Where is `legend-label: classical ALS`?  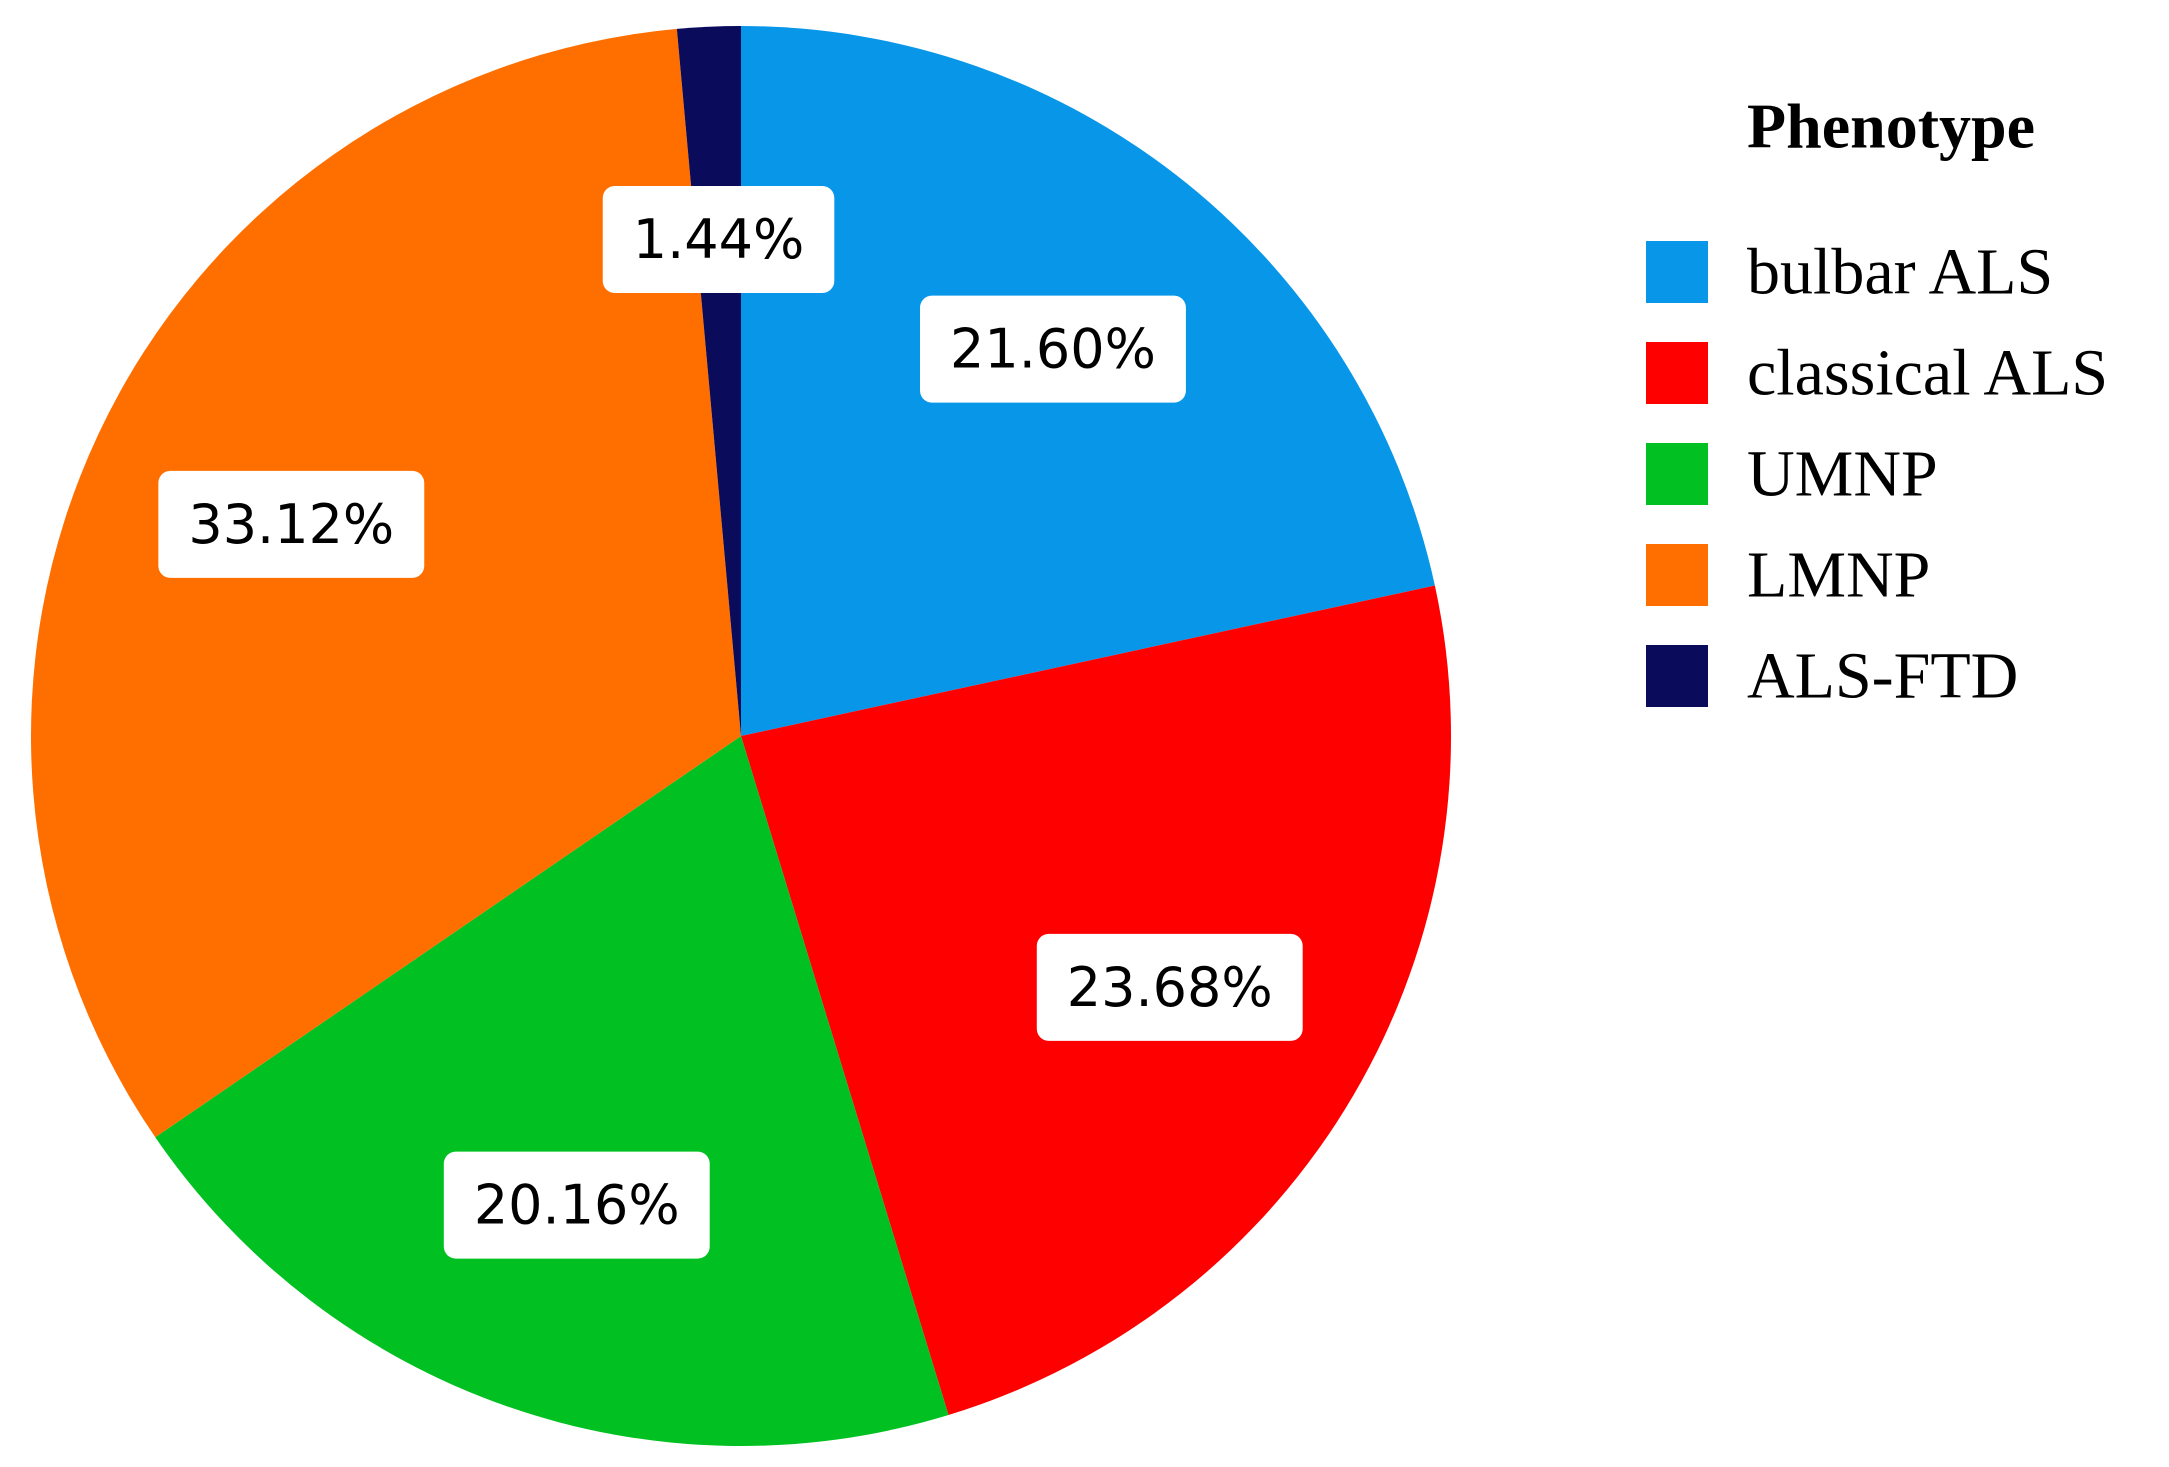 legend-label: classical ALS is located at coordinates (1927, 373).